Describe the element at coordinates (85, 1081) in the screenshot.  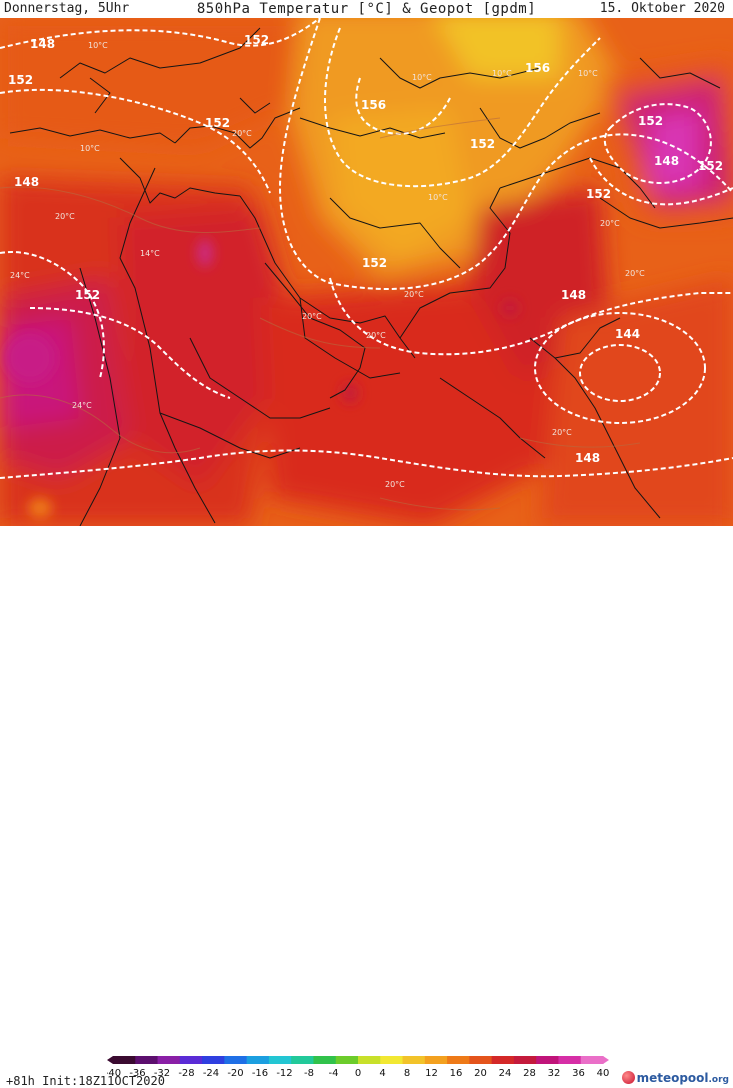
I see `run-info: +81h Init:18Z11OCT2020` at that location.